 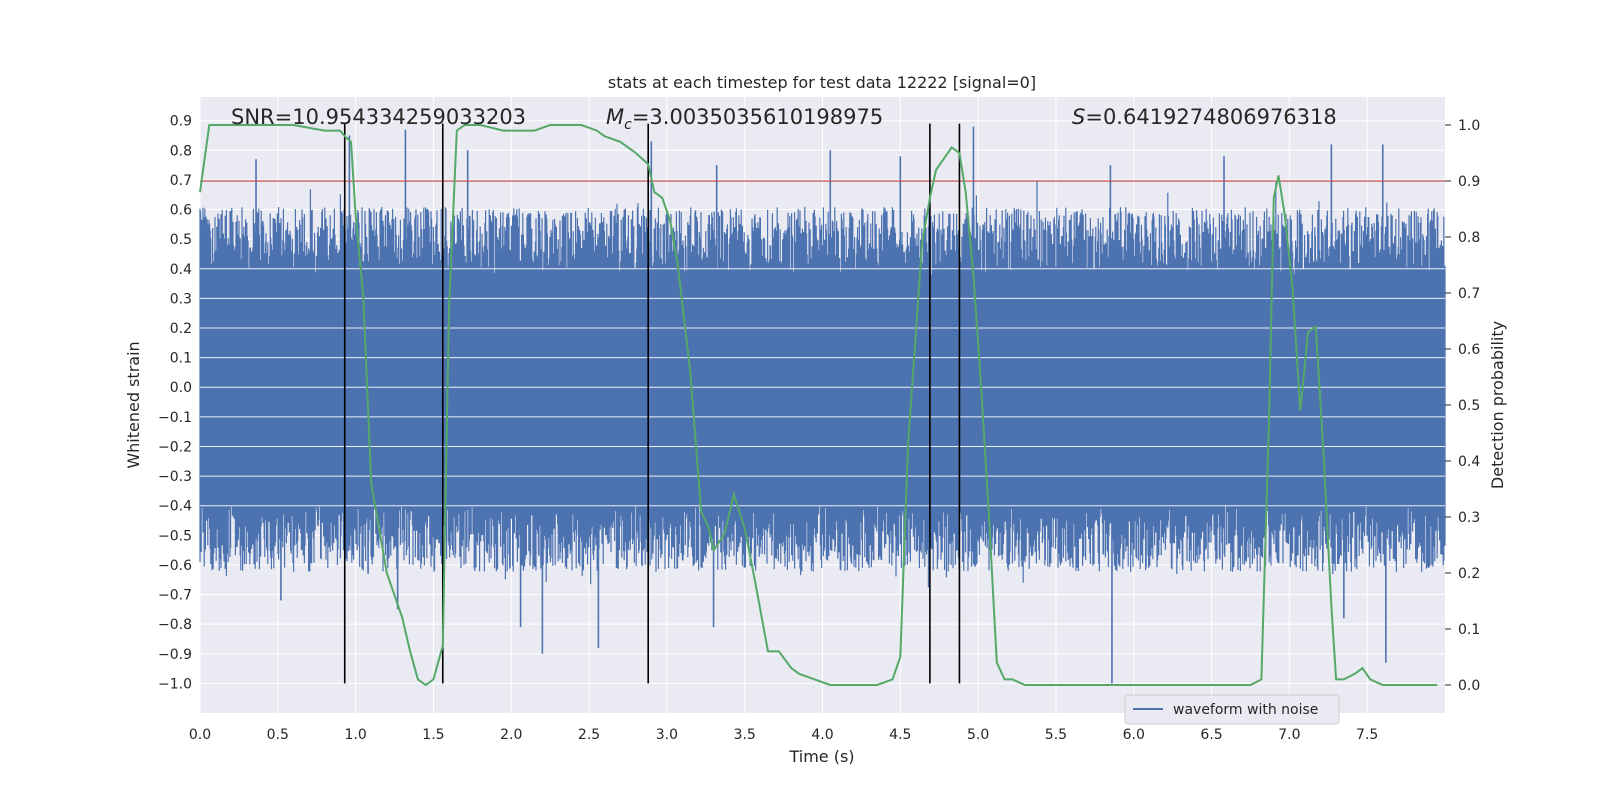 I want to click on y-tick-label-left: 0.2, so click(x=181, y=329).